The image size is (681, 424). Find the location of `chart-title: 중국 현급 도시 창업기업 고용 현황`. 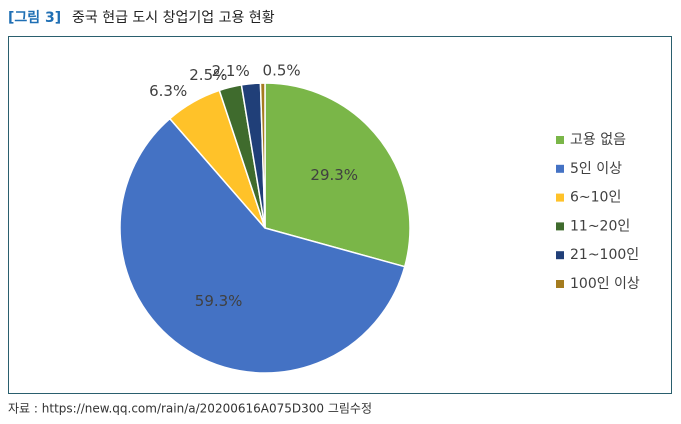

chart-title: 중국 현급 도시 창업기업 고용 현황 is located at coordinates (173, 18).